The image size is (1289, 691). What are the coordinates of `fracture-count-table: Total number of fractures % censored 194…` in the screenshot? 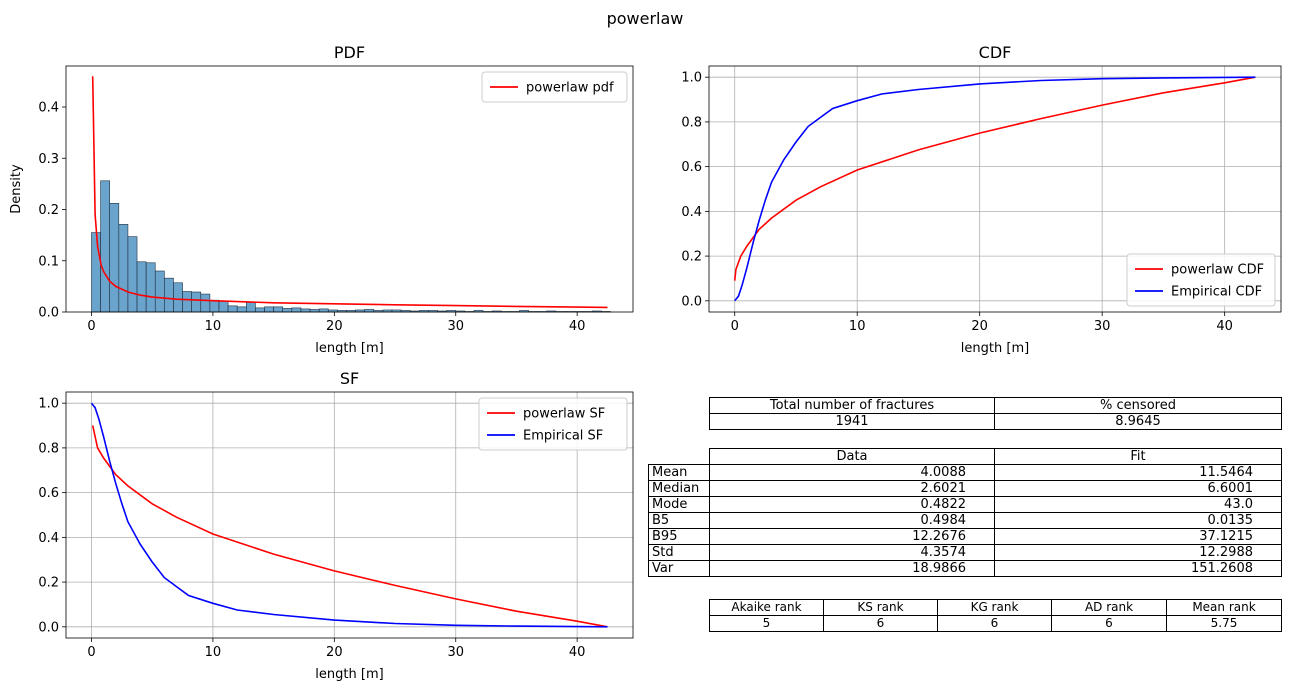 It's located at (995, 413).